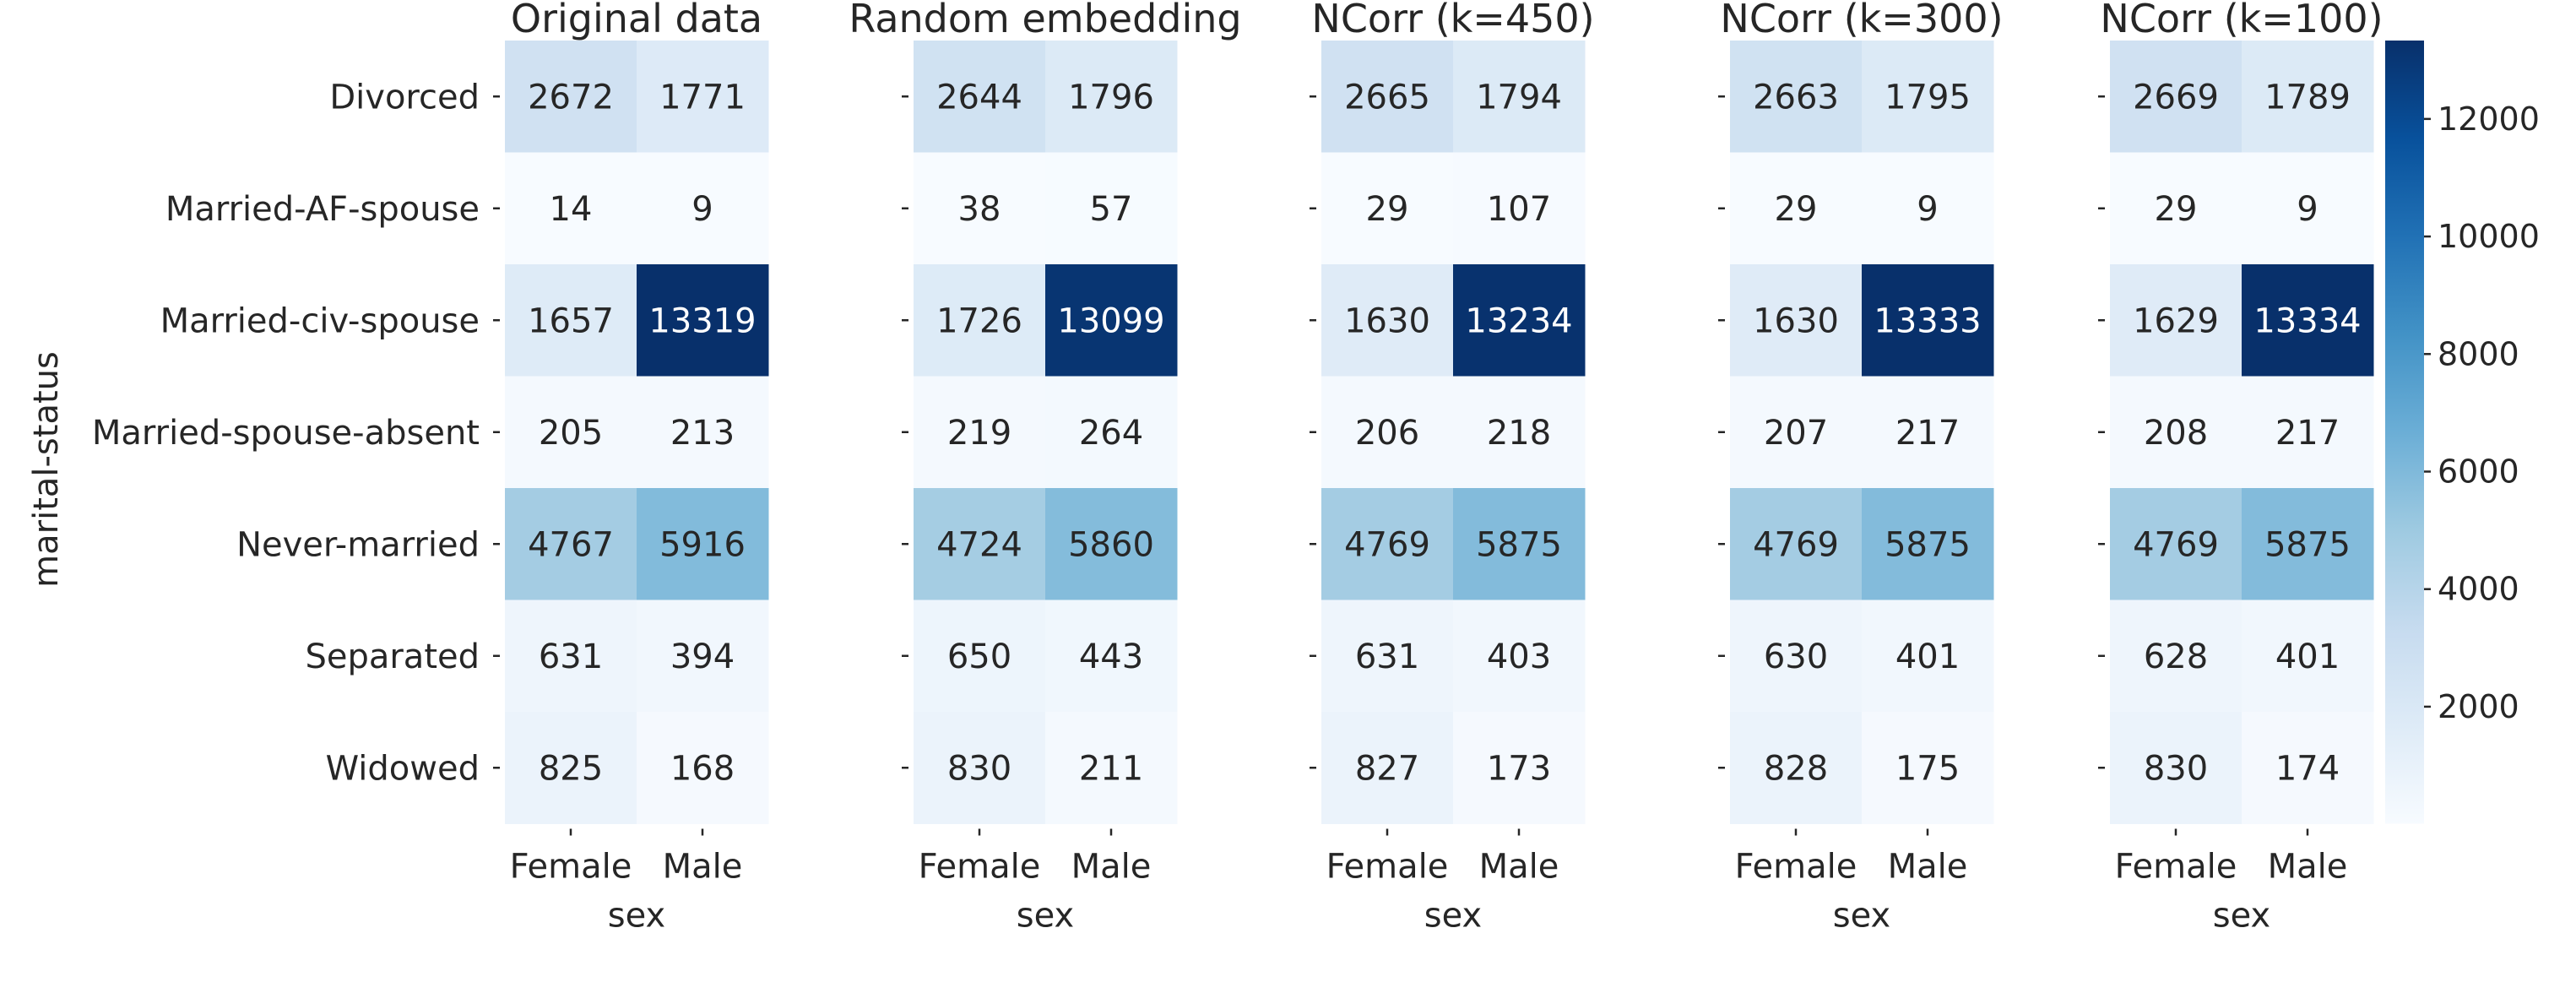  I want to click on panel-title: NCorr (k=100), so click(2241, 20).